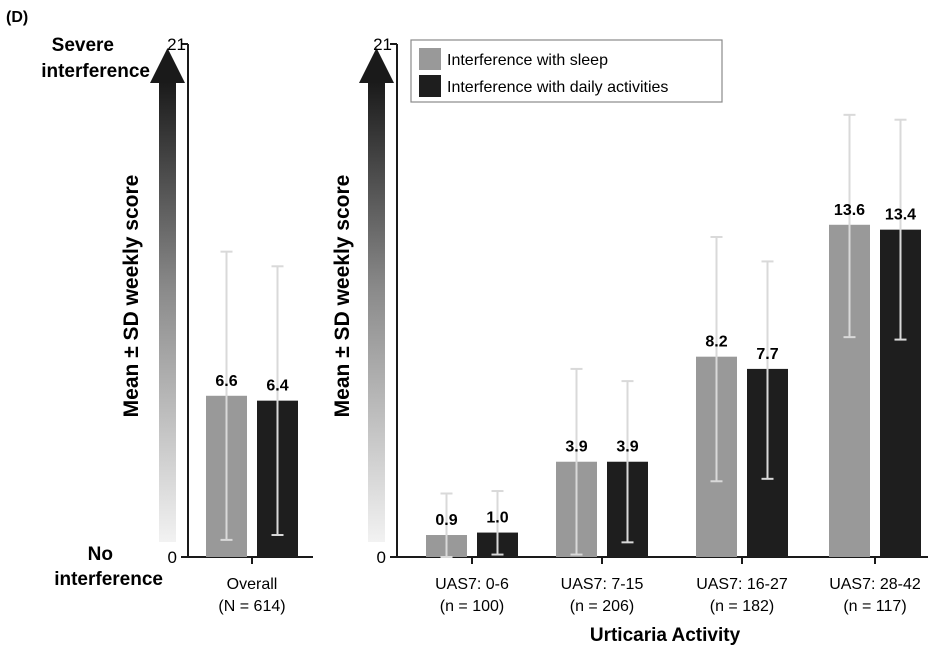 This screenshot has height=655, width=933. I want to click on y-axis-title-right: Mean ± SD weekly score, so click(342, 296).